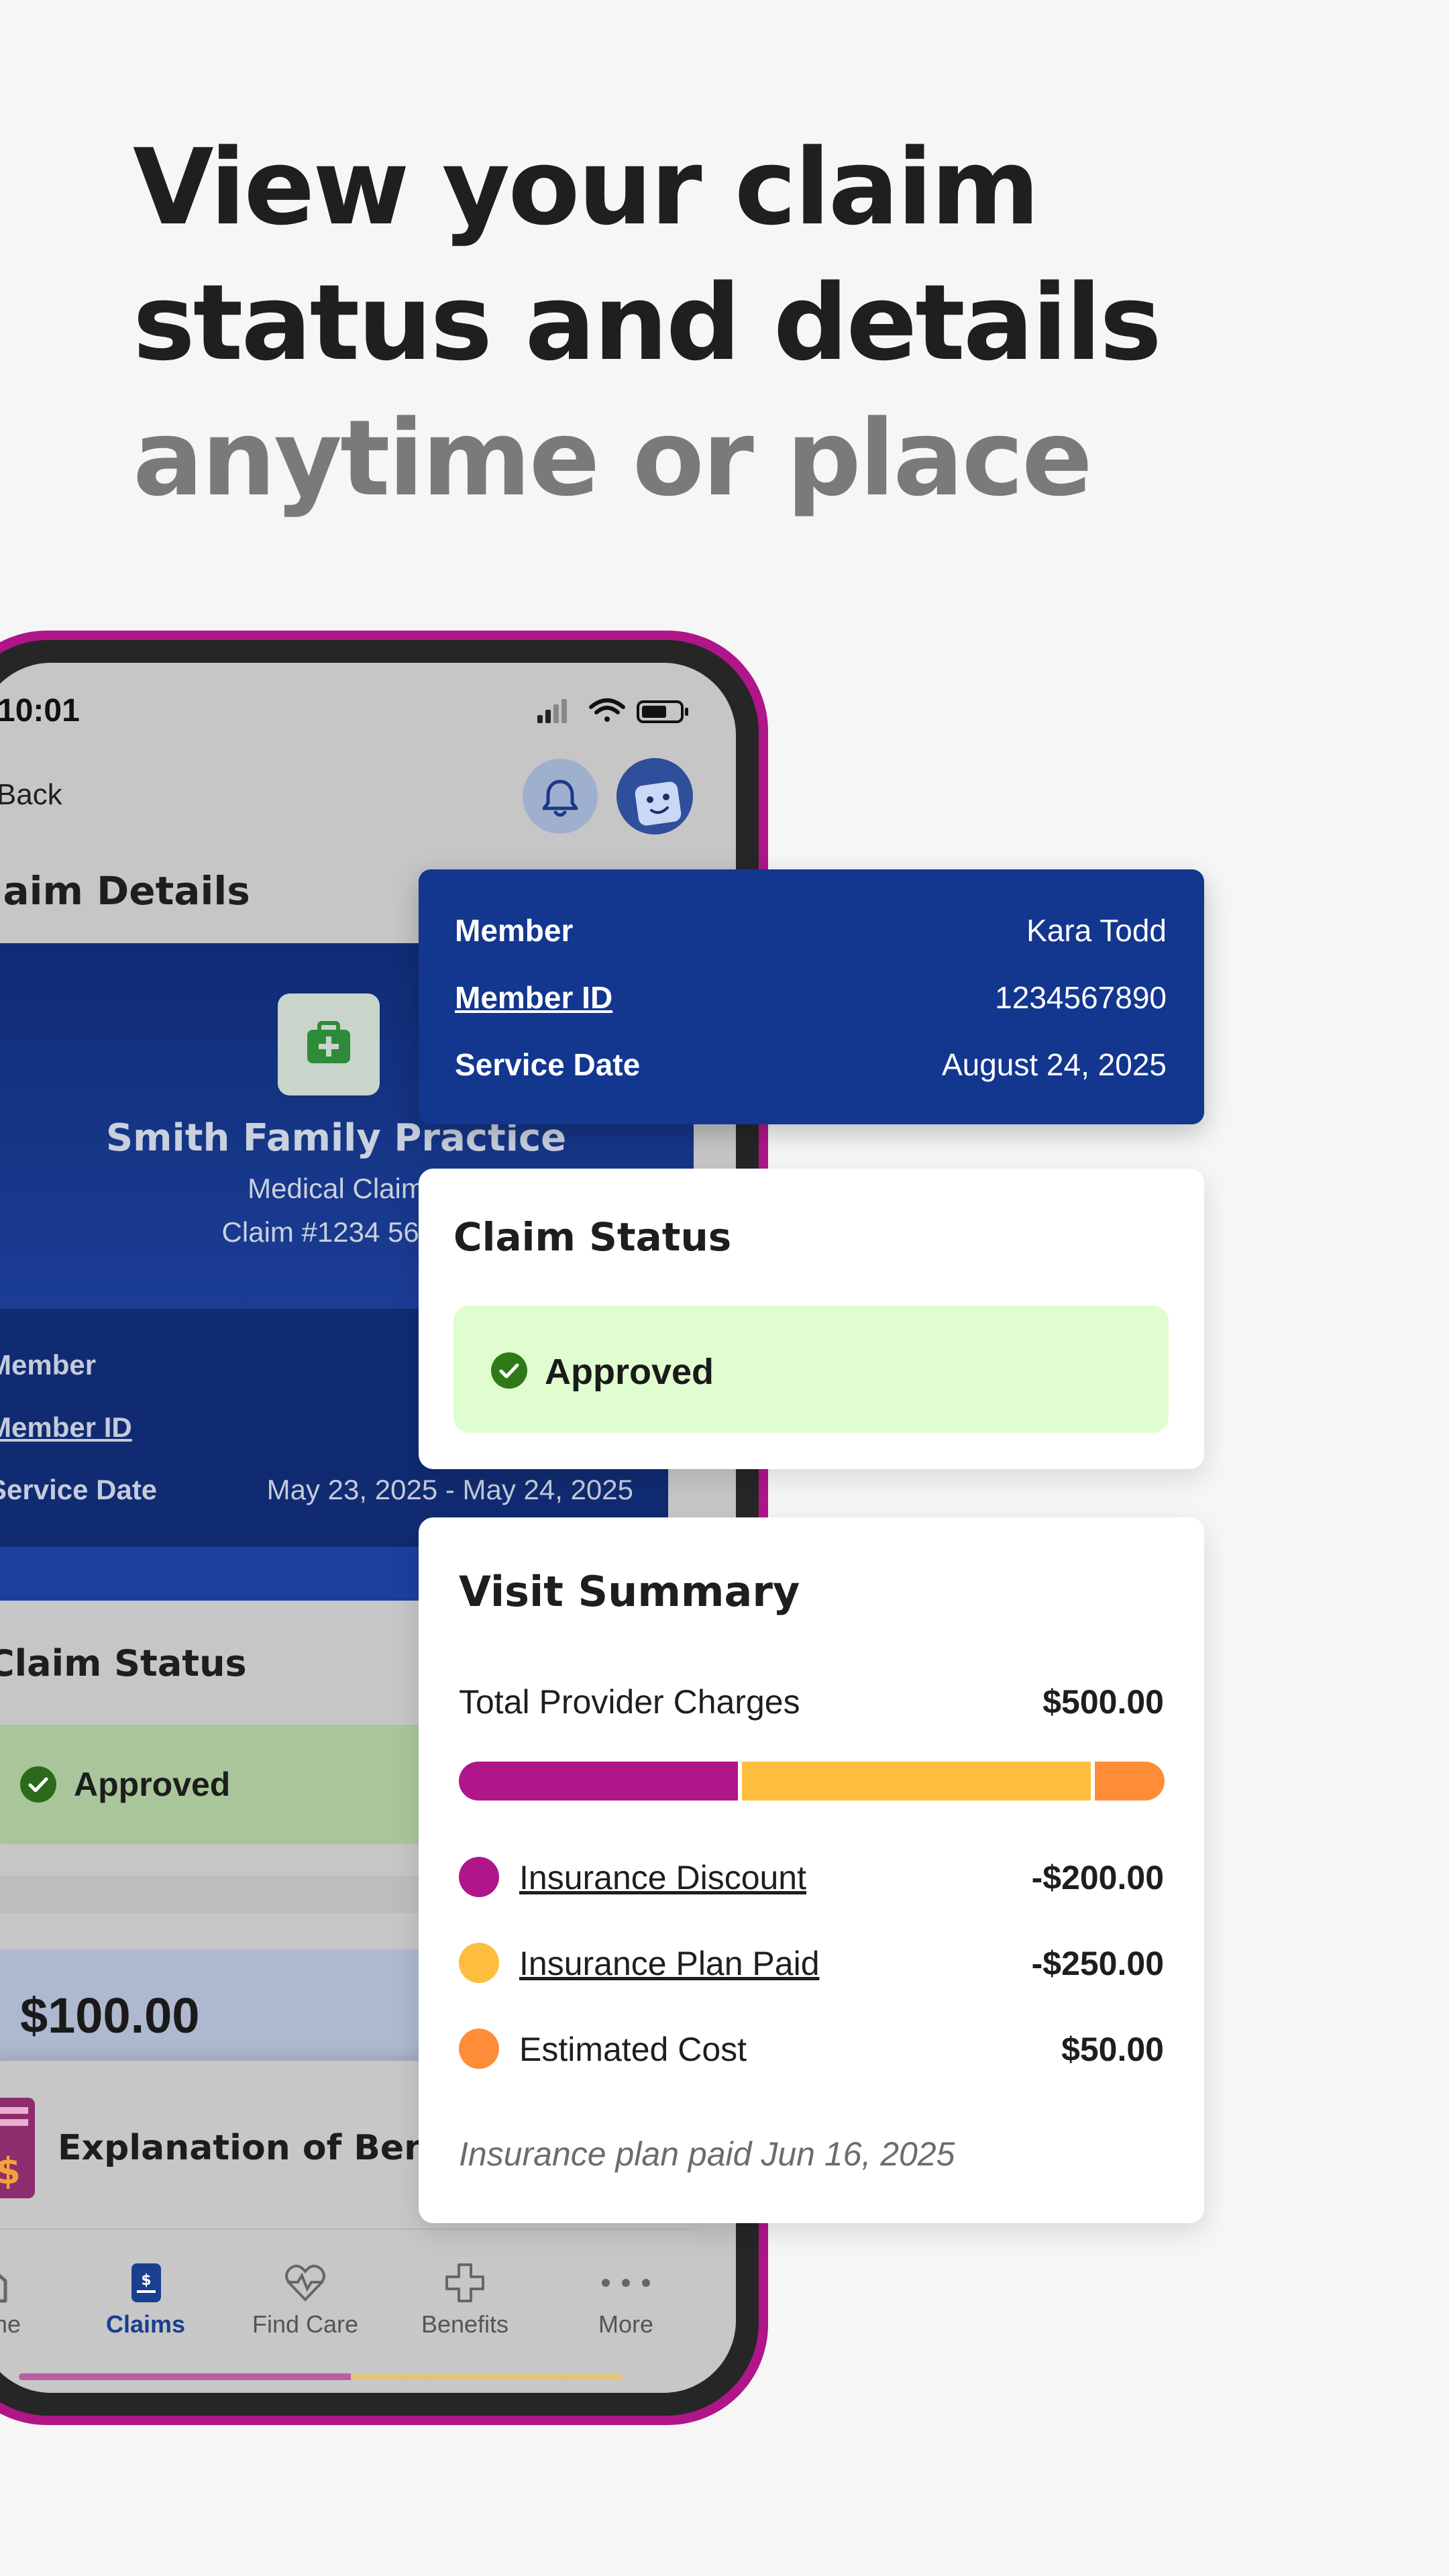 The image size is (1449, 2576). What do you see at coordinates (629, 1702) in the screenshot?
I see `total-charges-label: Total Provider Charges` at bounding box center [629, 1702].